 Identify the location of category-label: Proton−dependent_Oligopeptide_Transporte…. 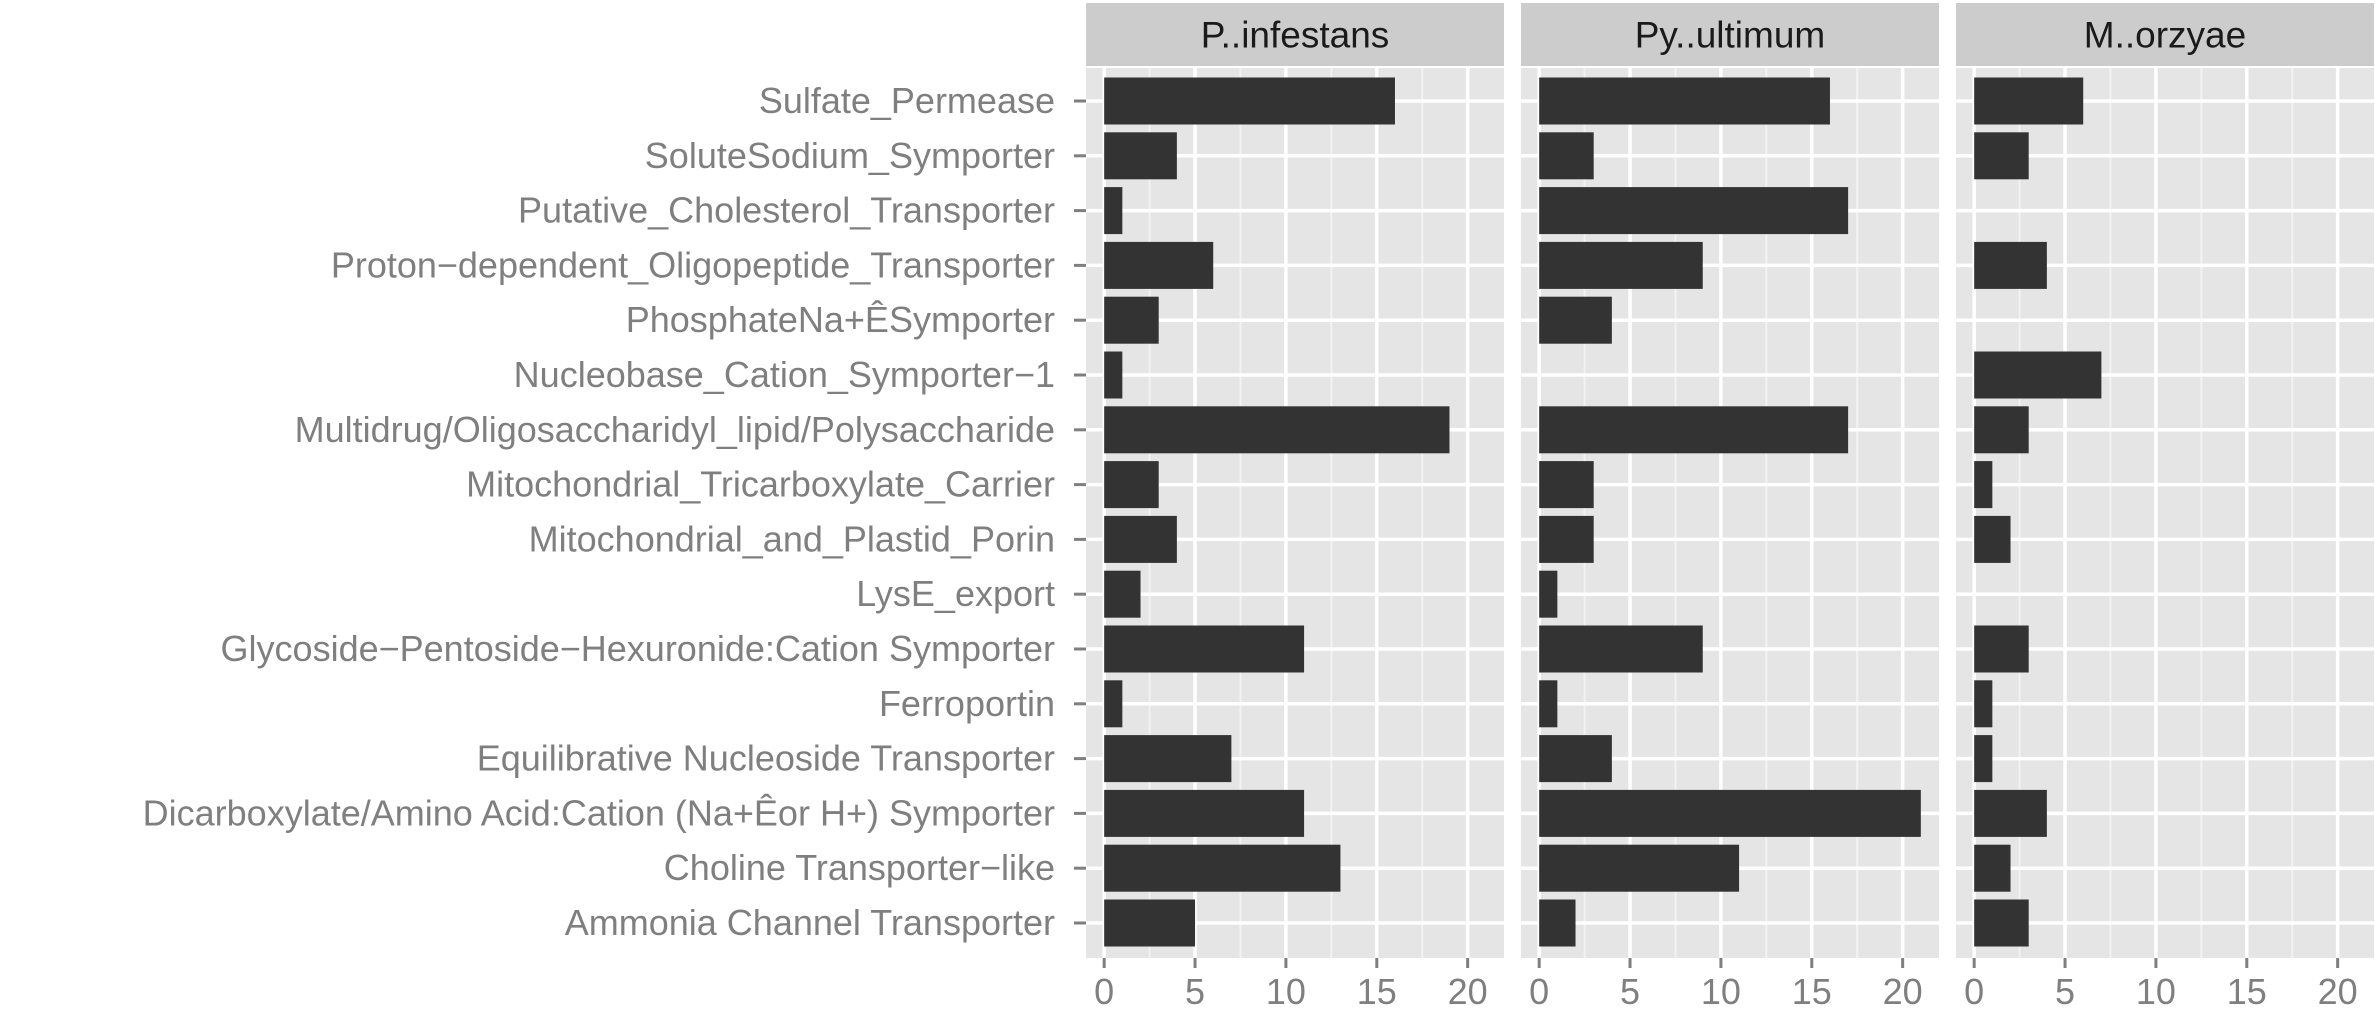
(693, 264).